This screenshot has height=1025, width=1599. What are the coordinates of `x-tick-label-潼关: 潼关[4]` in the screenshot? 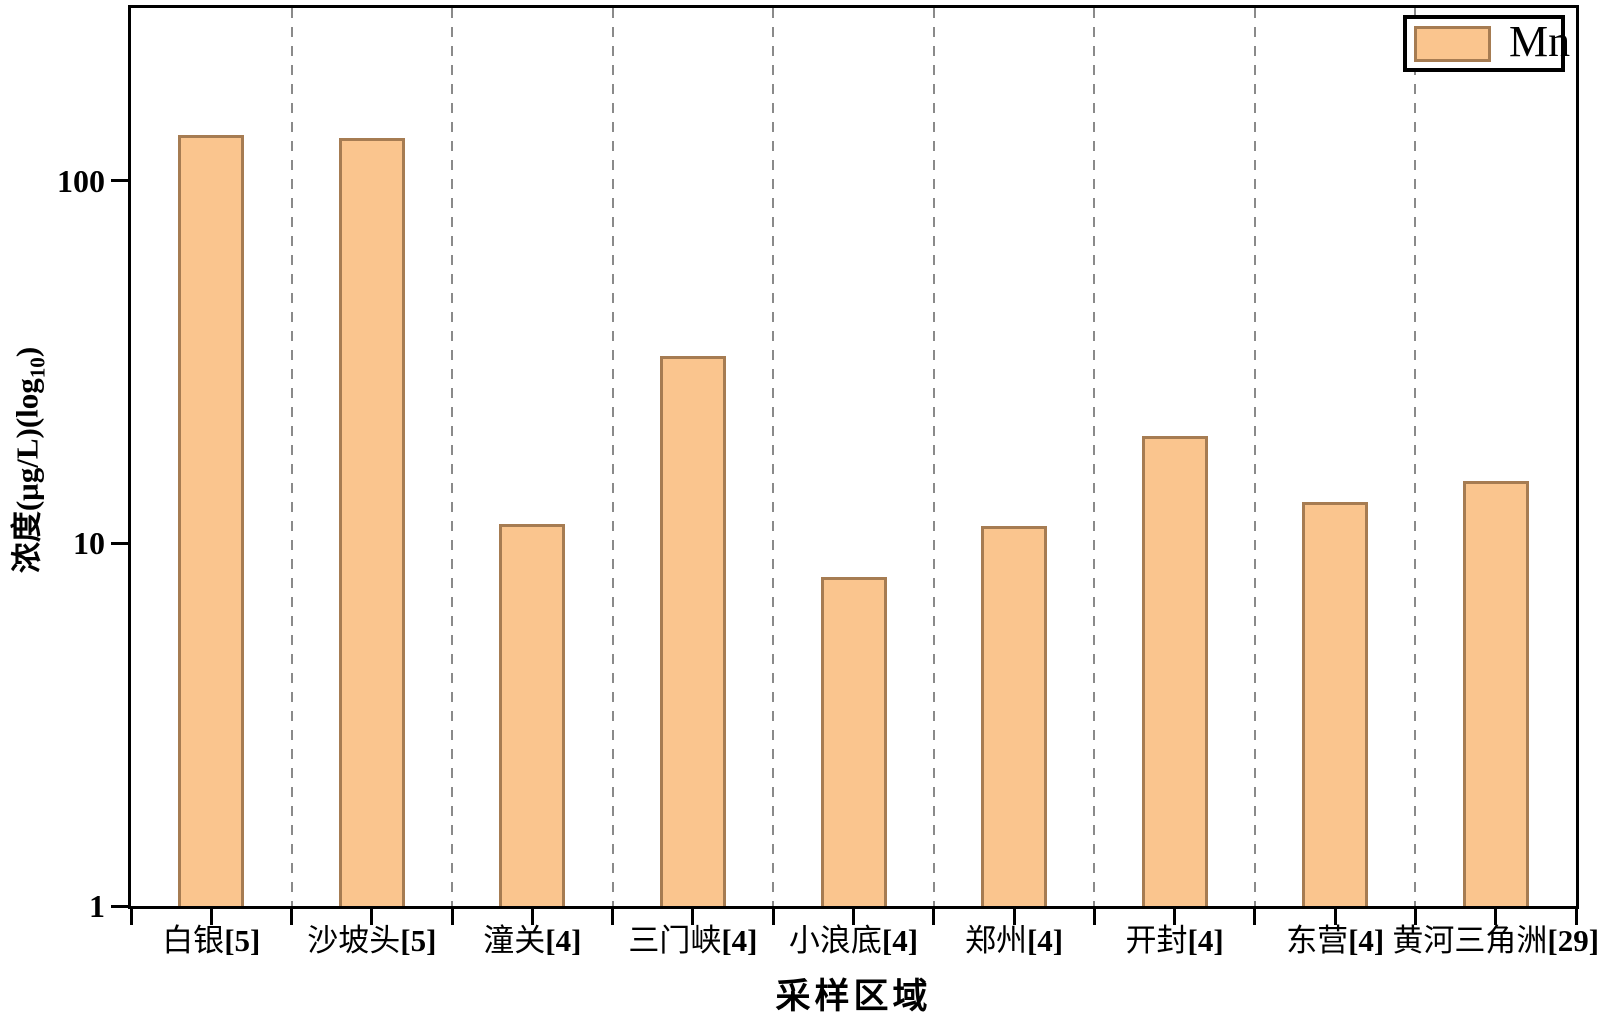 It's located at (532, 941).